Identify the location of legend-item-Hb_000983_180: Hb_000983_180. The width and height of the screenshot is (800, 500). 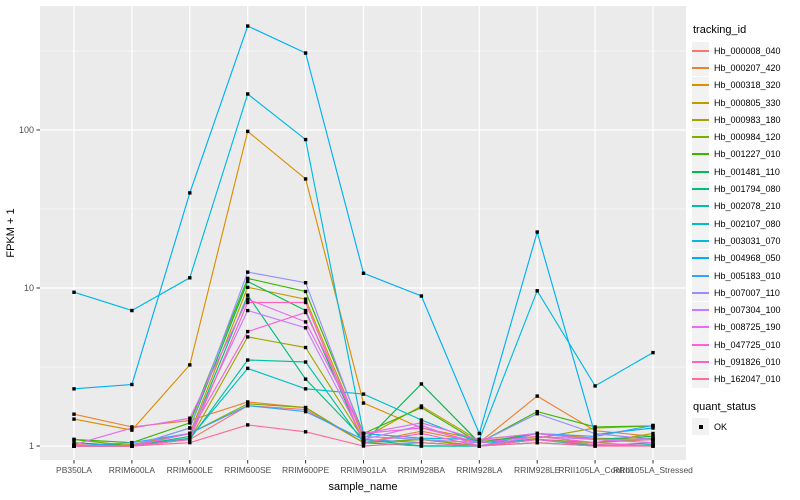
(745, 120).